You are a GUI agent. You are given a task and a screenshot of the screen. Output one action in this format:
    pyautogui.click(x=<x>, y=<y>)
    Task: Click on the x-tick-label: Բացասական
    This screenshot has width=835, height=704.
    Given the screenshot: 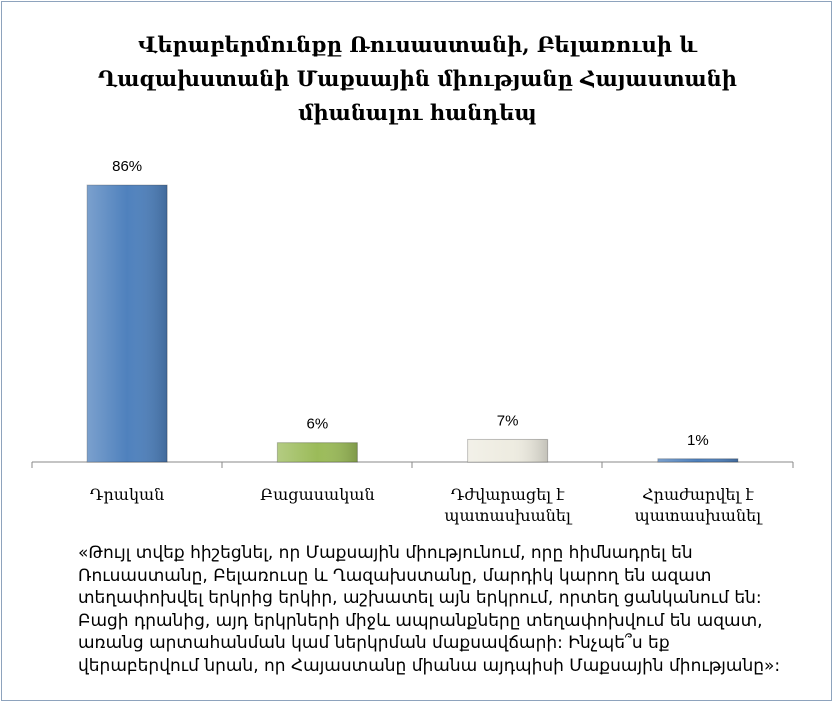 What is the action you would take?
    pyautogui.click(x=317, y=494)
    